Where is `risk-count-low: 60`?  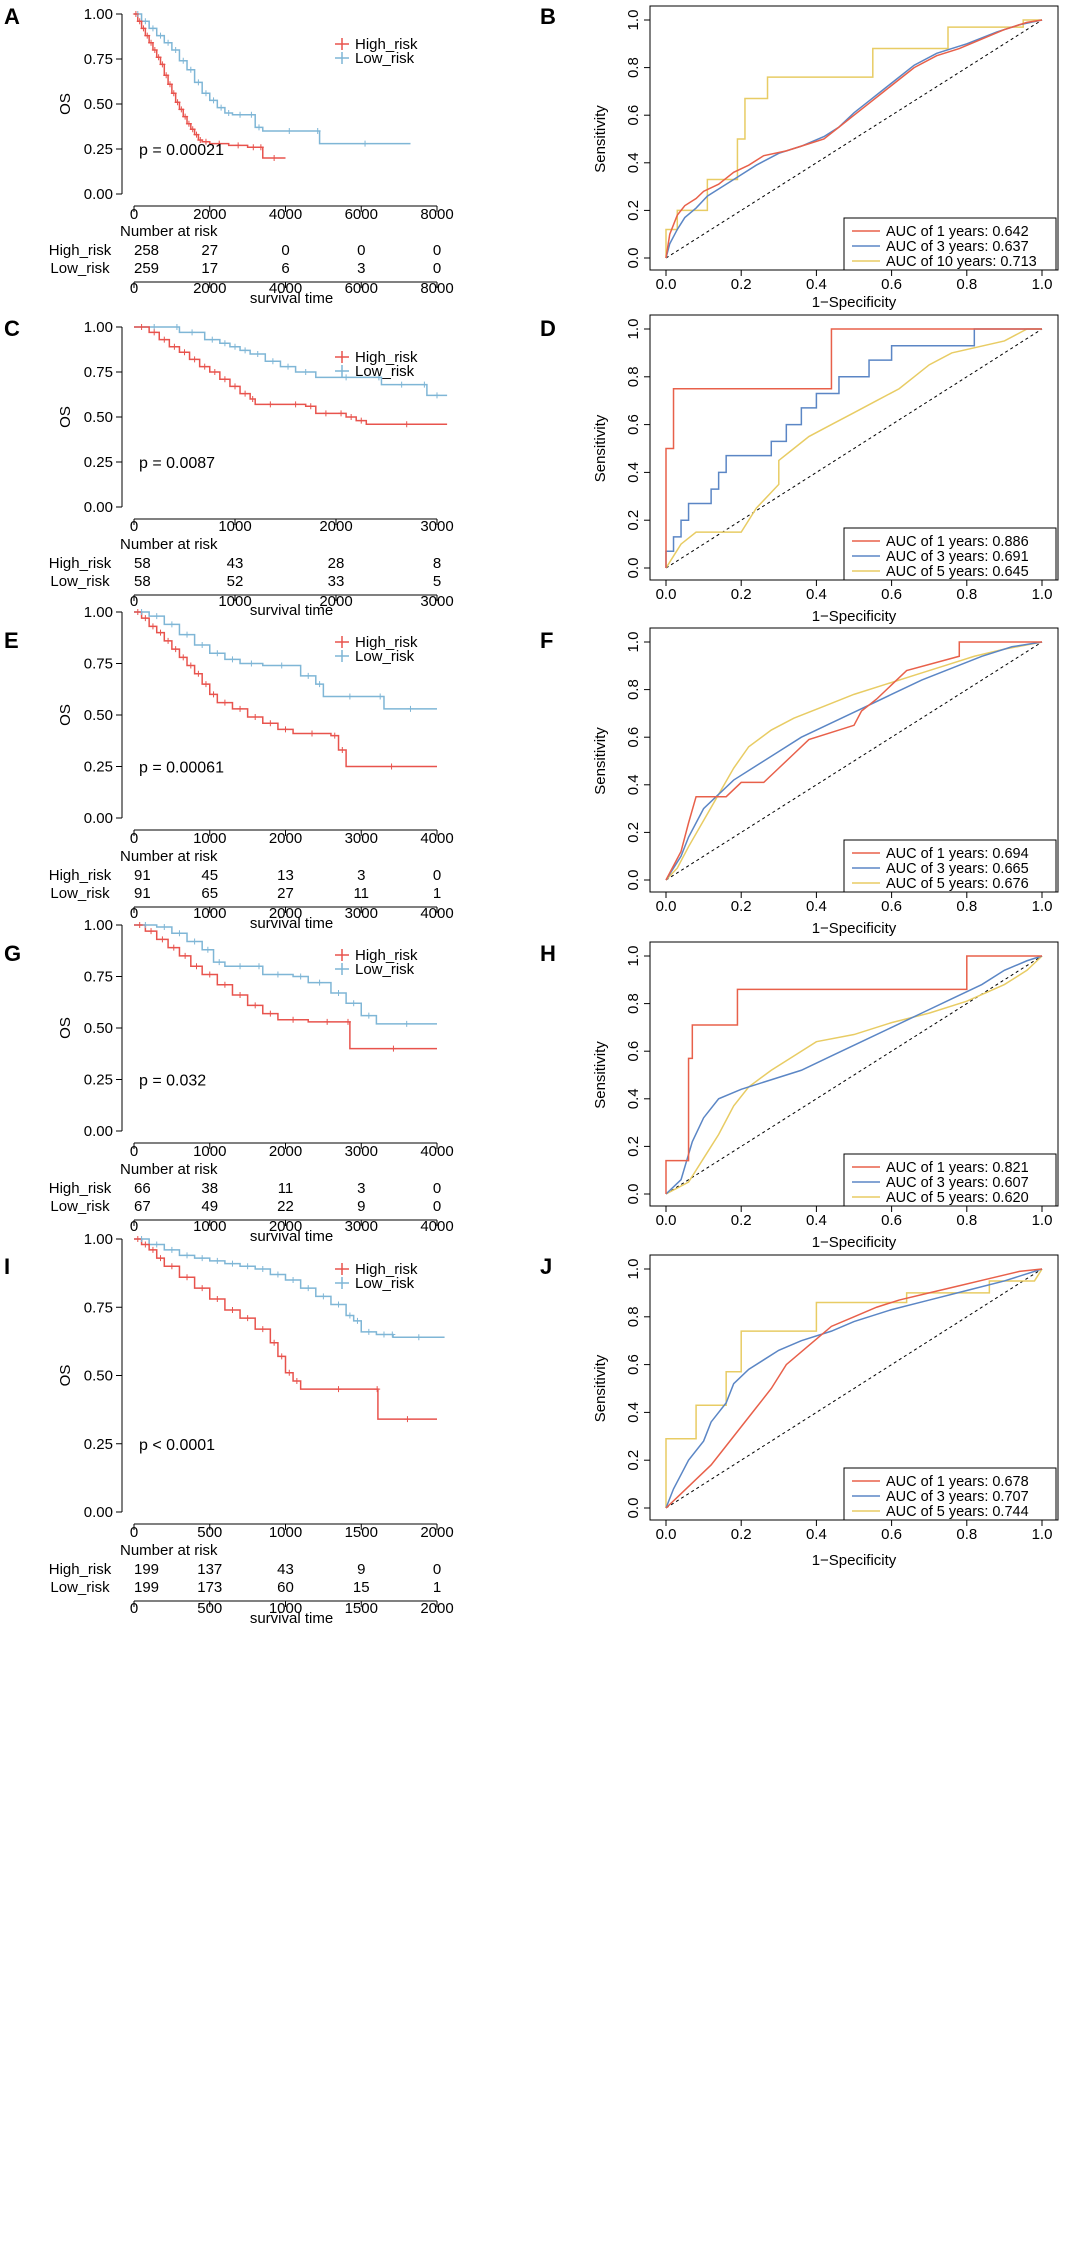 risk-count-low: 60 is located at coordinates (285, 1587).